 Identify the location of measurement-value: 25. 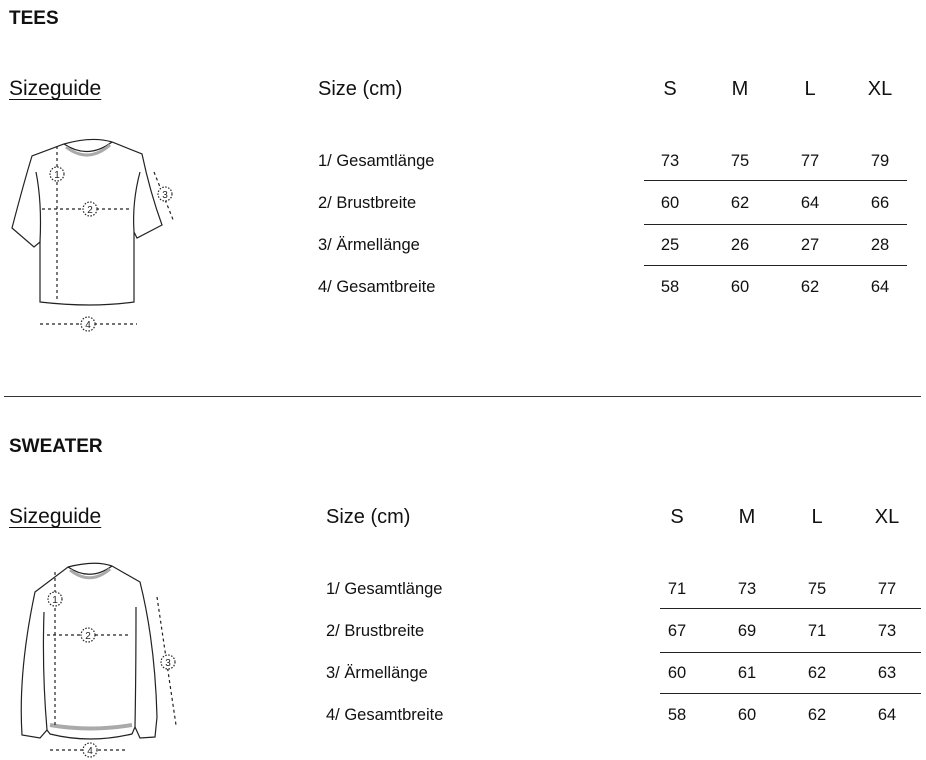
(670, 245).